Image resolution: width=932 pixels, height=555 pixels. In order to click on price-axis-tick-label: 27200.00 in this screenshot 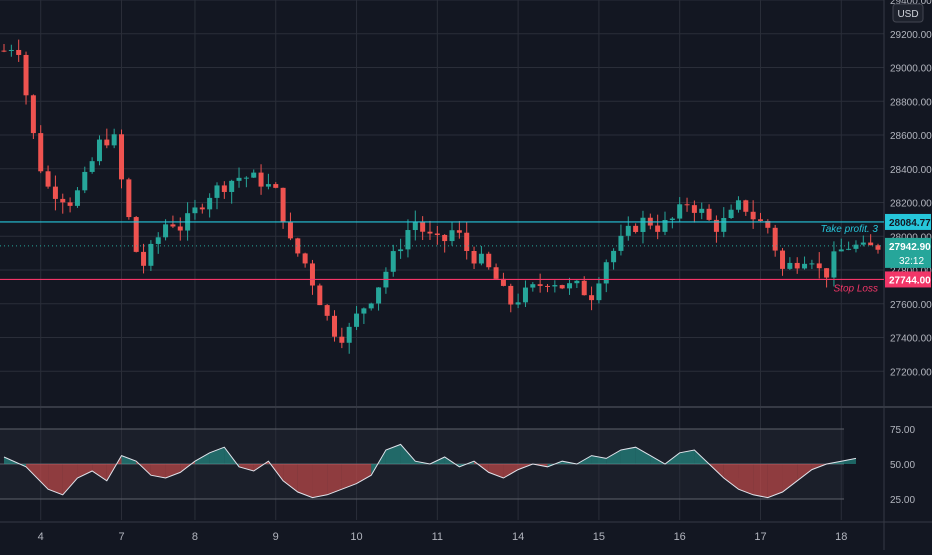, I will do `click(911, 372)`.